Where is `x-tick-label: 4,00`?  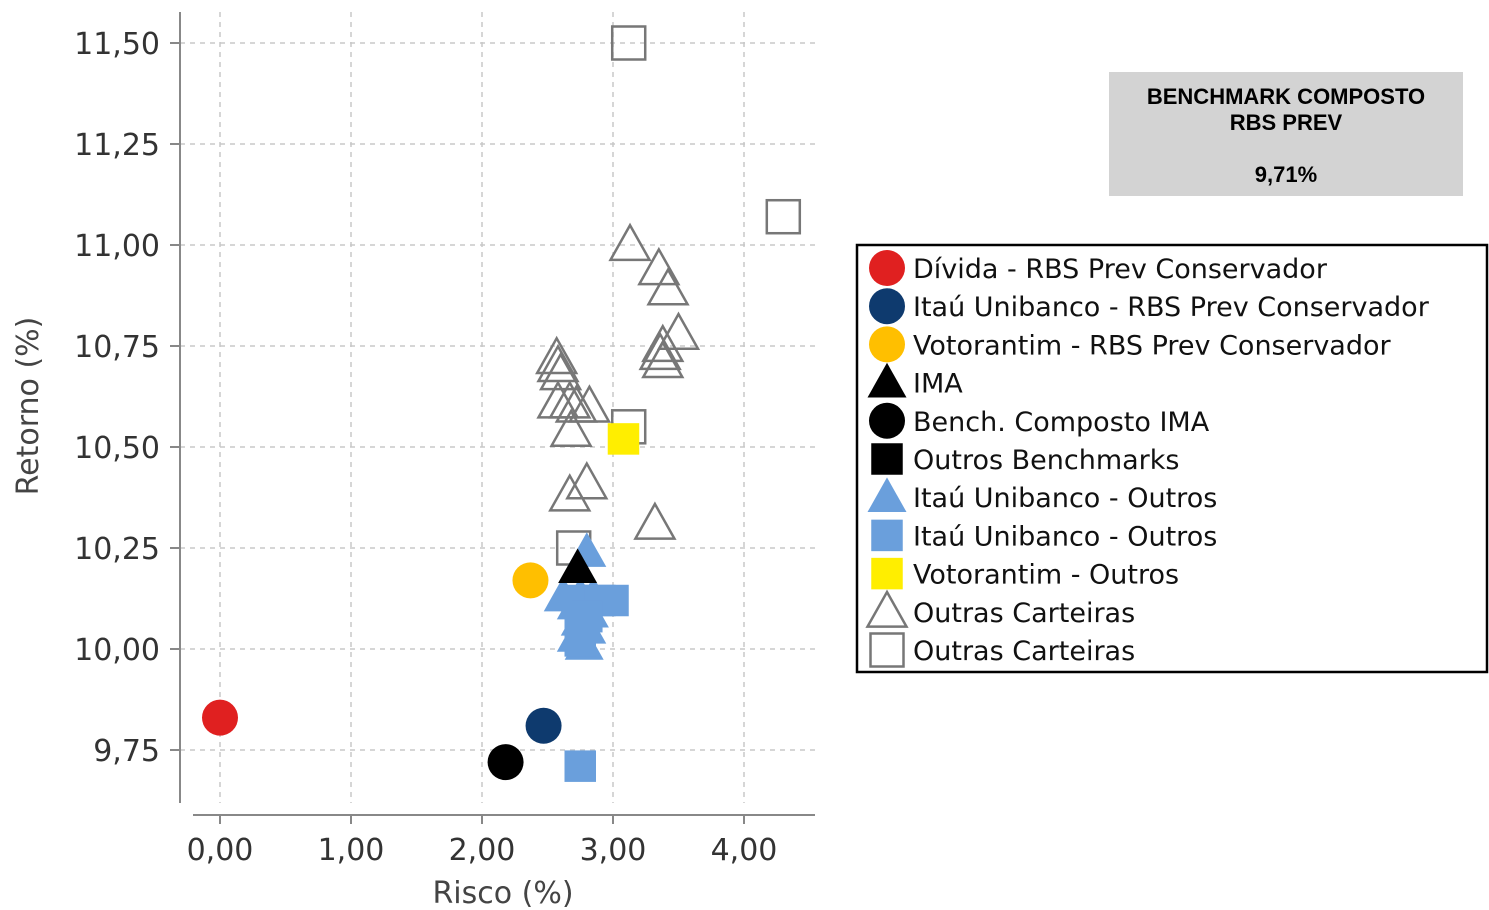
x-tick-label: 4,00 is located at coordinates (744, 850).